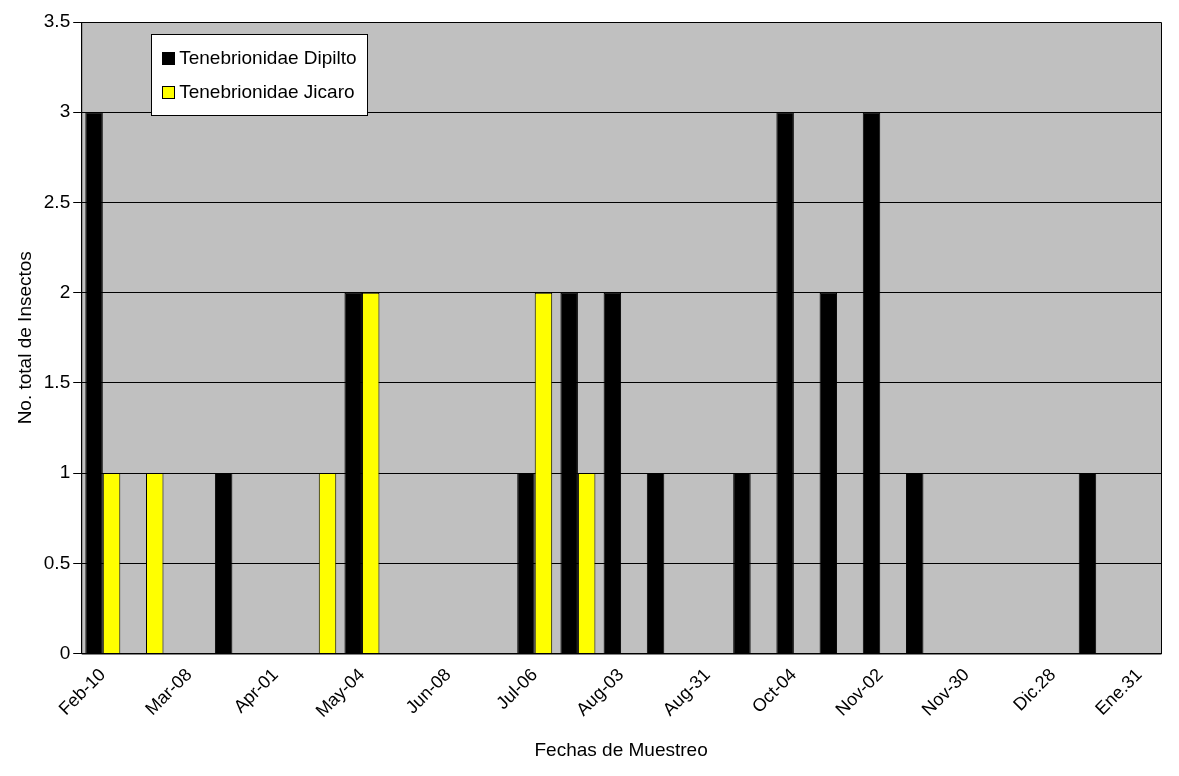  What do you see at coordinates (267, 92) in the screenshot?
I see `legend-label: Tenebrionidae Jicaro` at bounding box center [267, 92].